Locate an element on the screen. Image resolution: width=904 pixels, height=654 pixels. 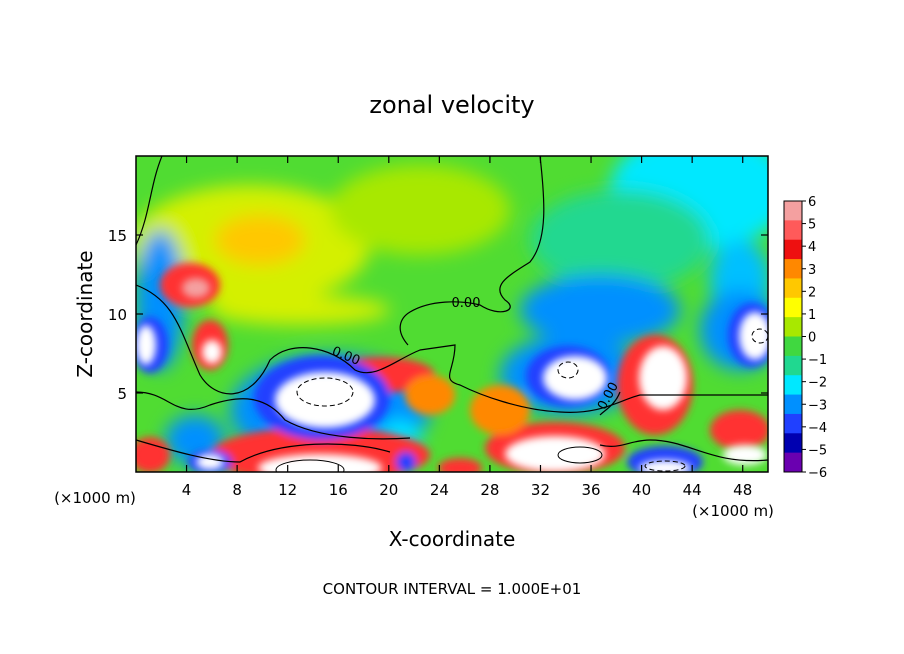
colorbar-tick-label: 5 is located at coordinates (812, 225).